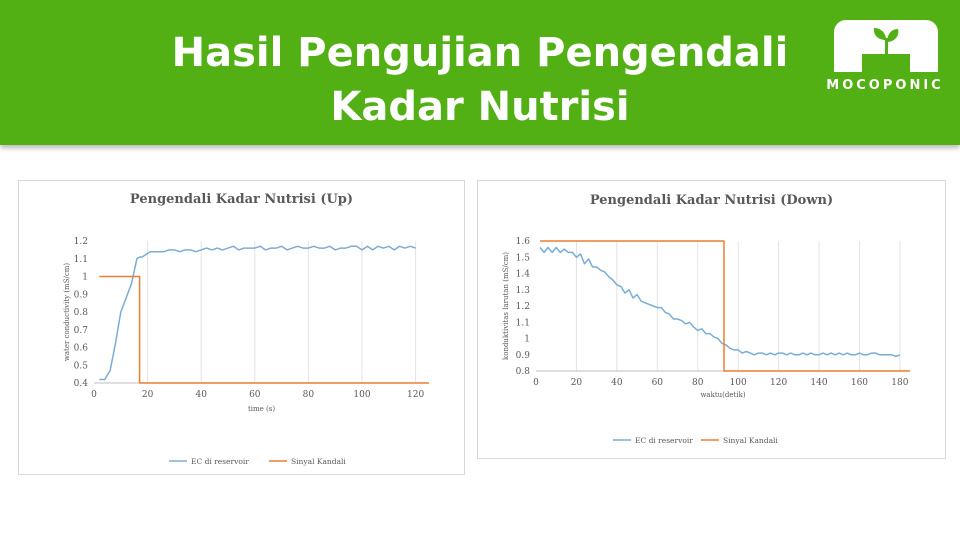 The height and width of the screenshot is (540, 960). I want to click on y-axis-label: konduktivitas larutan (mS/cm), so click(506, 306).